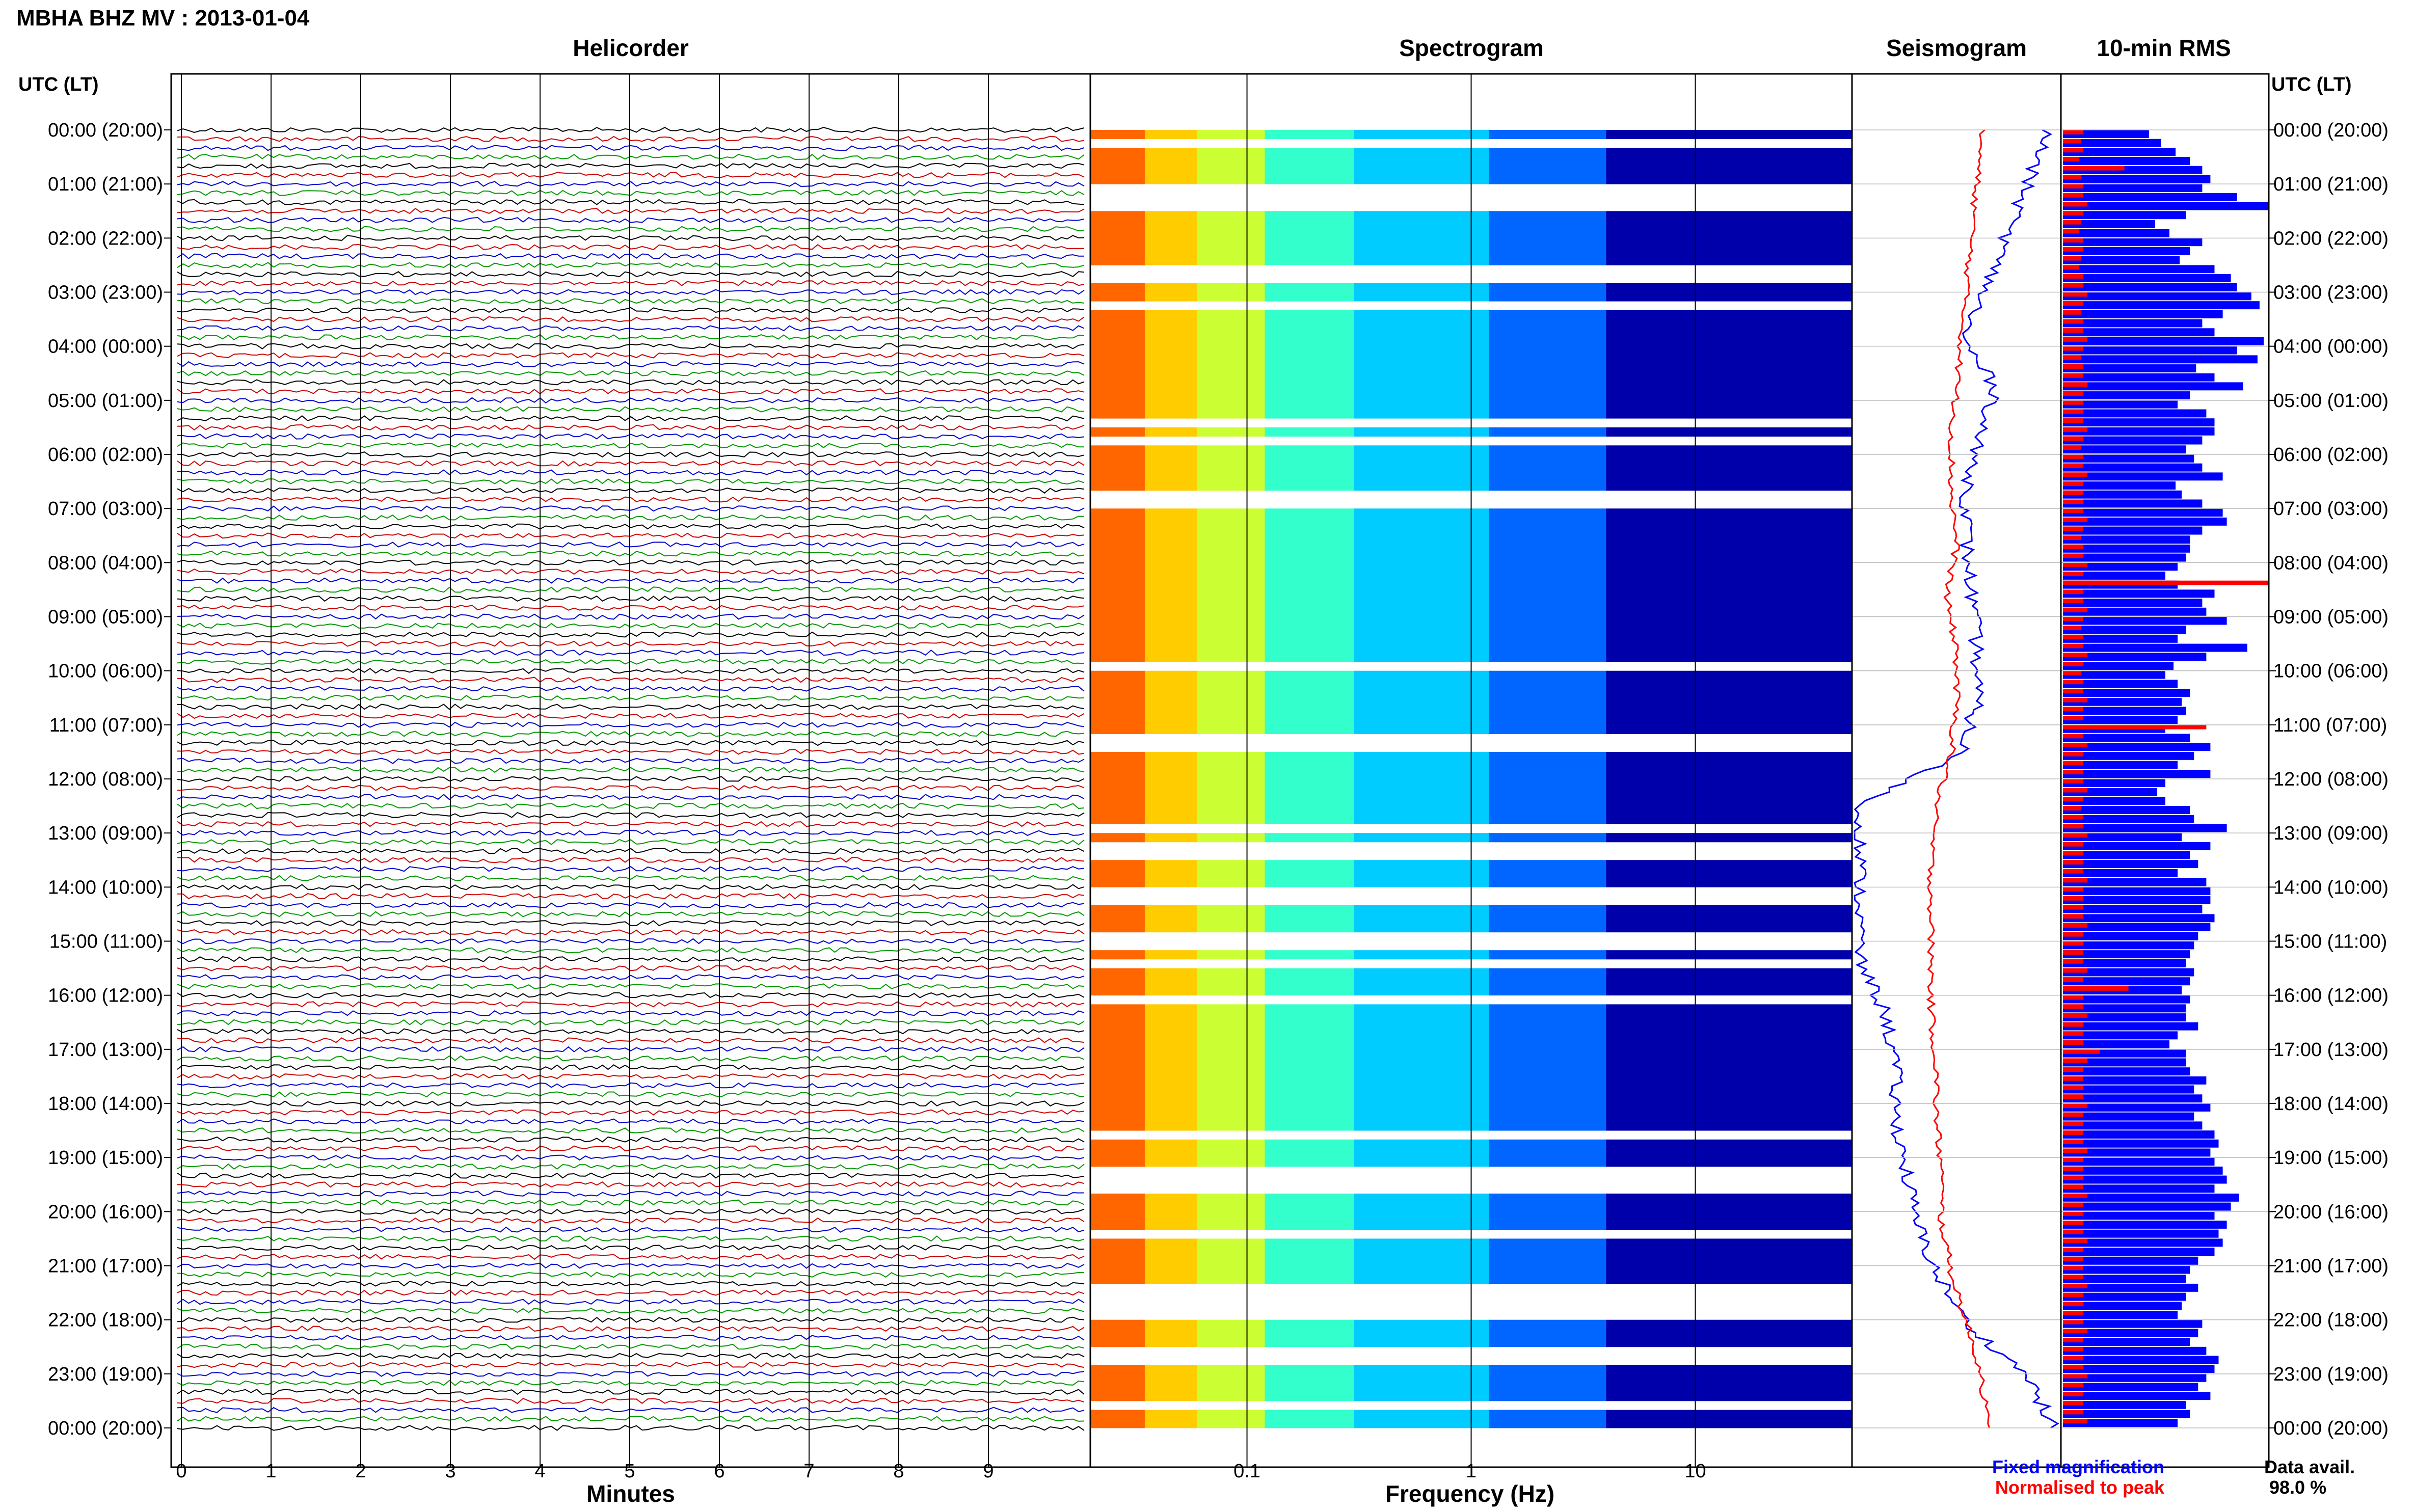 This screenshot has width=2415, height=1512. I want to click on time-label-left: 17:00 (13:00), so click(106, 1050).